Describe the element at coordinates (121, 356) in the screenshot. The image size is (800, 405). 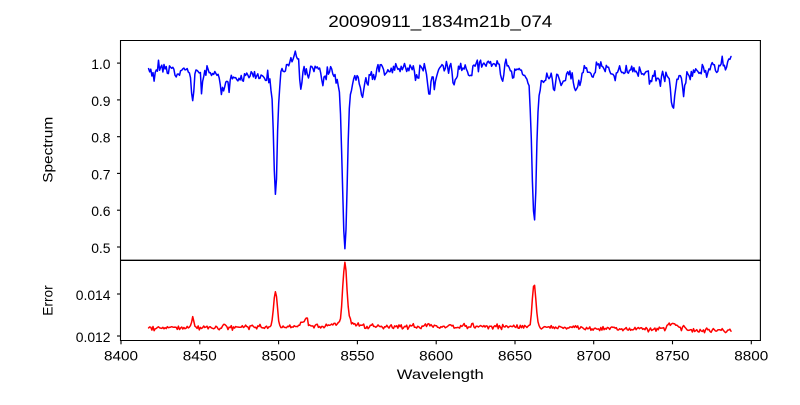
I see `svg-text: 8400` at that location.